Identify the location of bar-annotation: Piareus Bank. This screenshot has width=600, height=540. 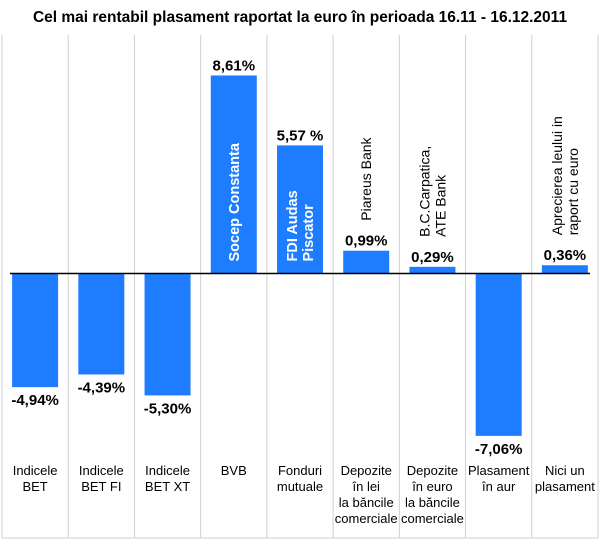
(366, 178).